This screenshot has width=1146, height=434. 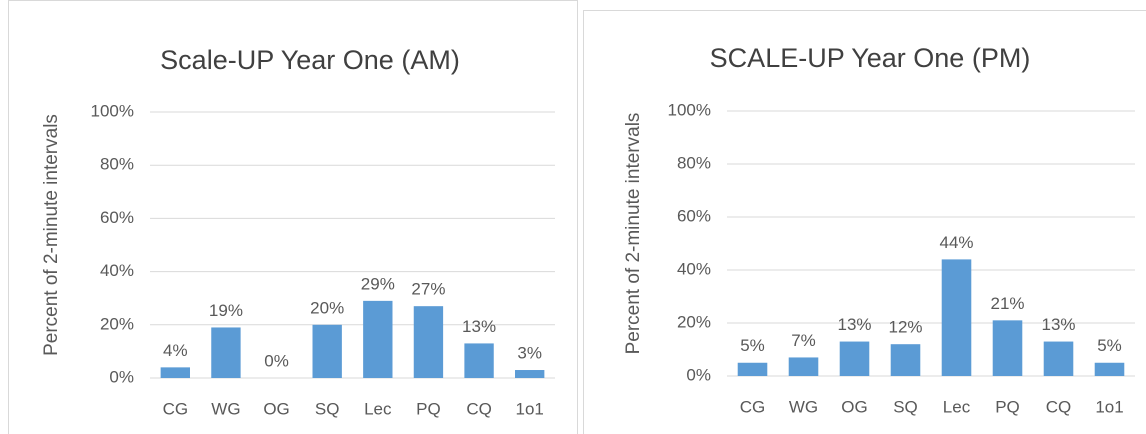 What do you see at coordinates (529, 353) in the screenshot?
I see `data-label: 3%` at bounding box center [529, 353].